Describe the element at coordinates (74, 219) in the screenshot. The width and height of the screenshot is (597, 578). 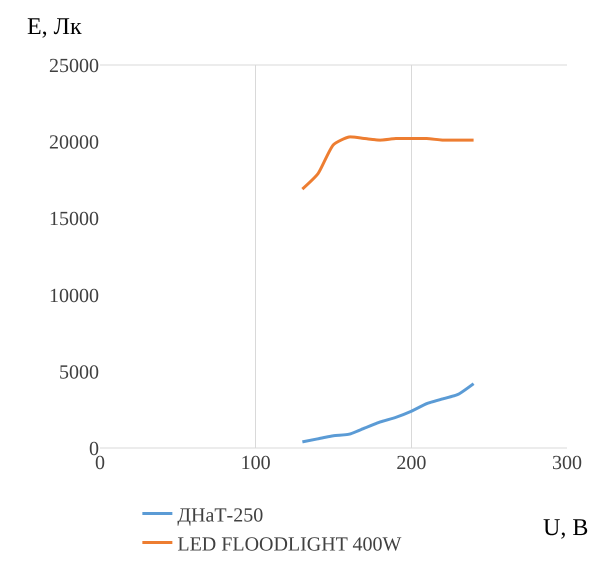
I see `y-tick-label: 15000` at that location.